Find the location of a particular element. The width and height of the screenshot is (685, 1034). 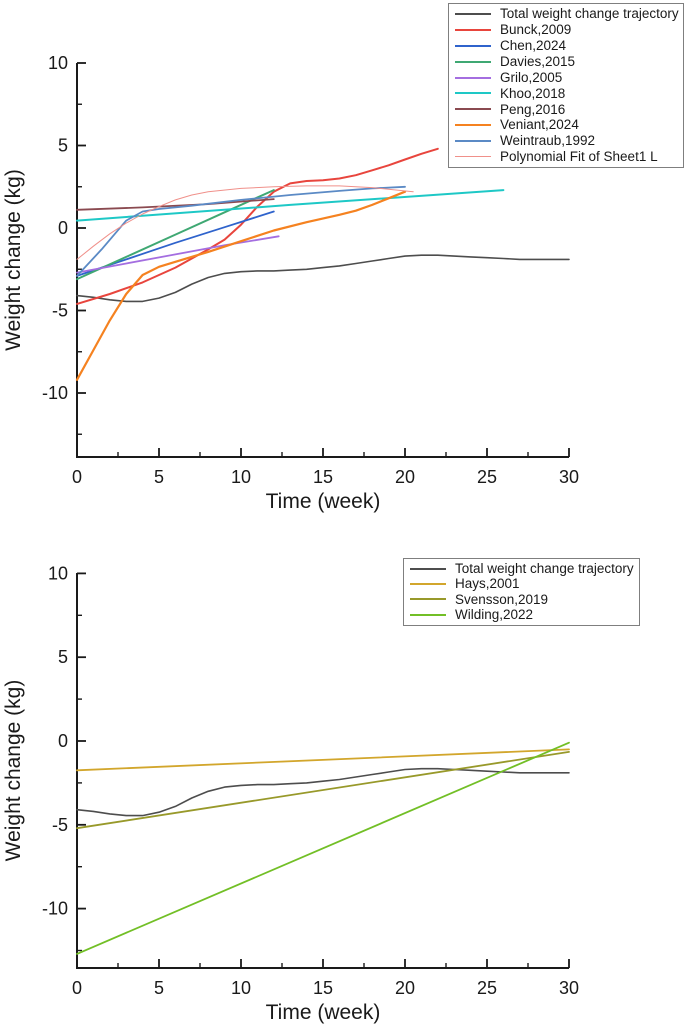

legend-label: Bunck,2009 is located at coordinates (536, 30).